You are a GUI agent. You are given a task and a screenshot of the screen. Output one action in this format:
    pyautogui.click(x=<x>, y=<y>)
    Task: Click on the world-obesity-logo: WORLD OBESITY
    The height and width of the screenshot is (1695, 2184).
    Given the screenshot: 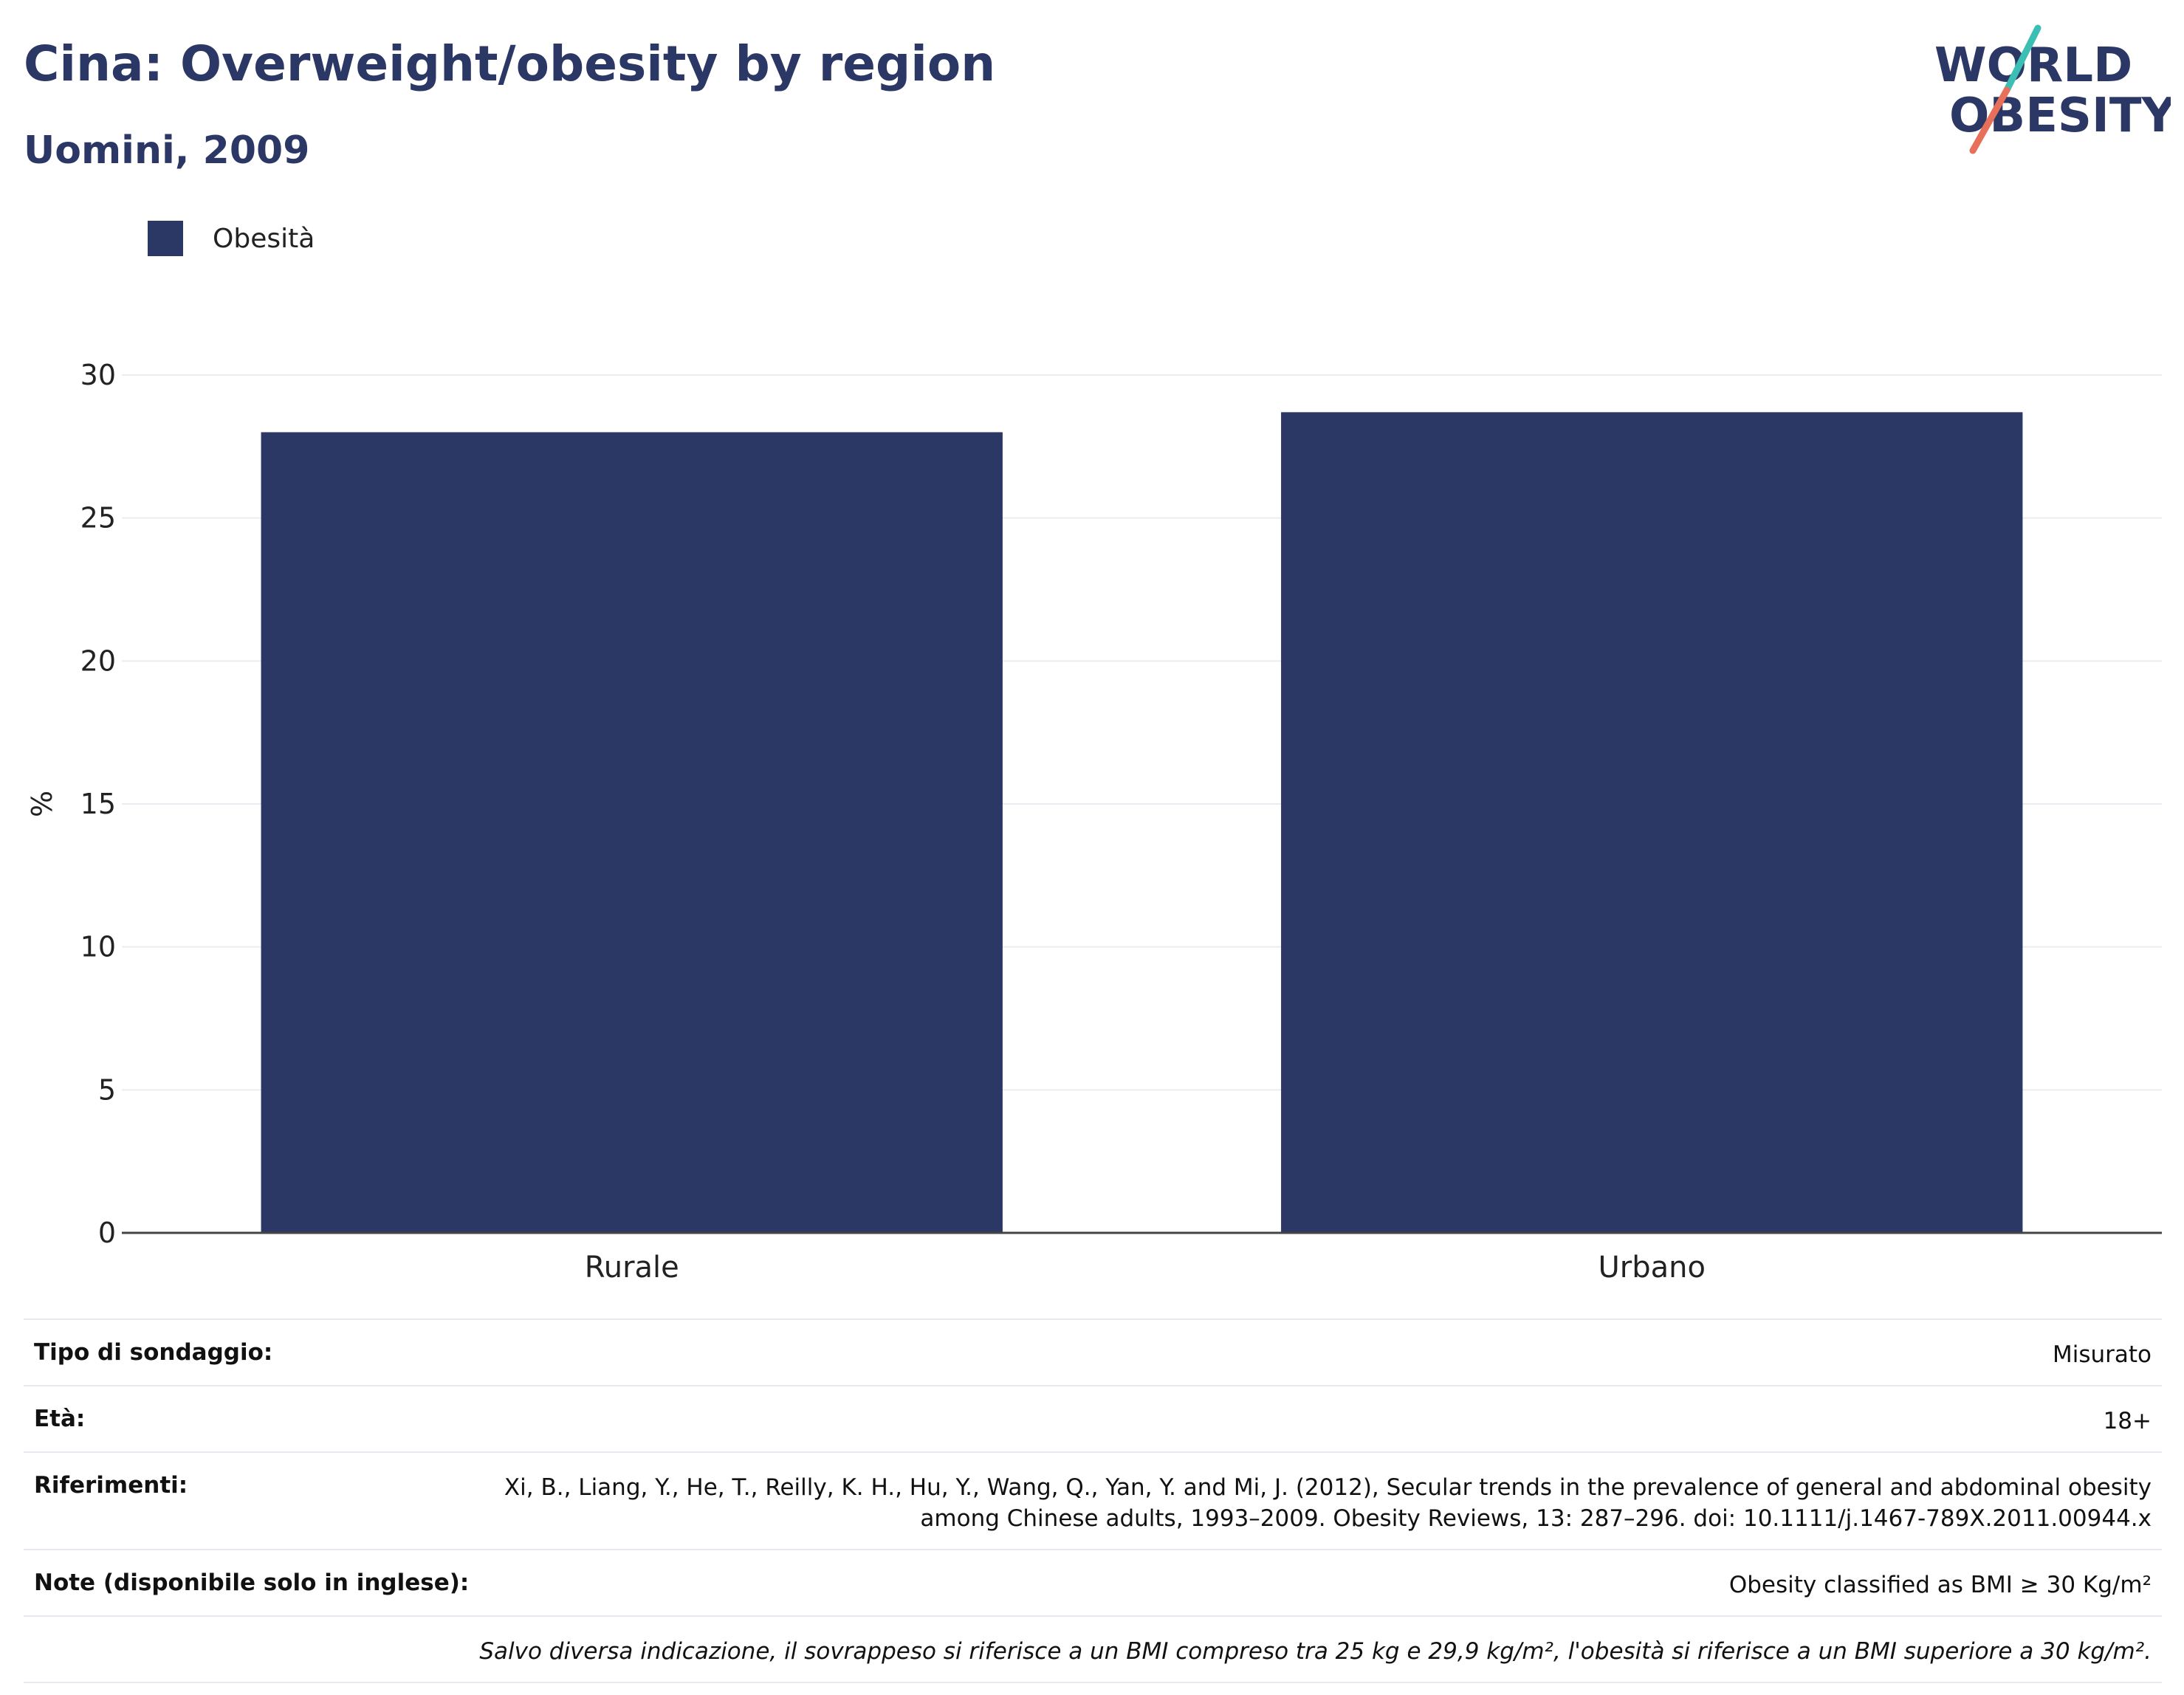 What is the action you would take?
    pyautogui.click(x=2052, y=89)
    